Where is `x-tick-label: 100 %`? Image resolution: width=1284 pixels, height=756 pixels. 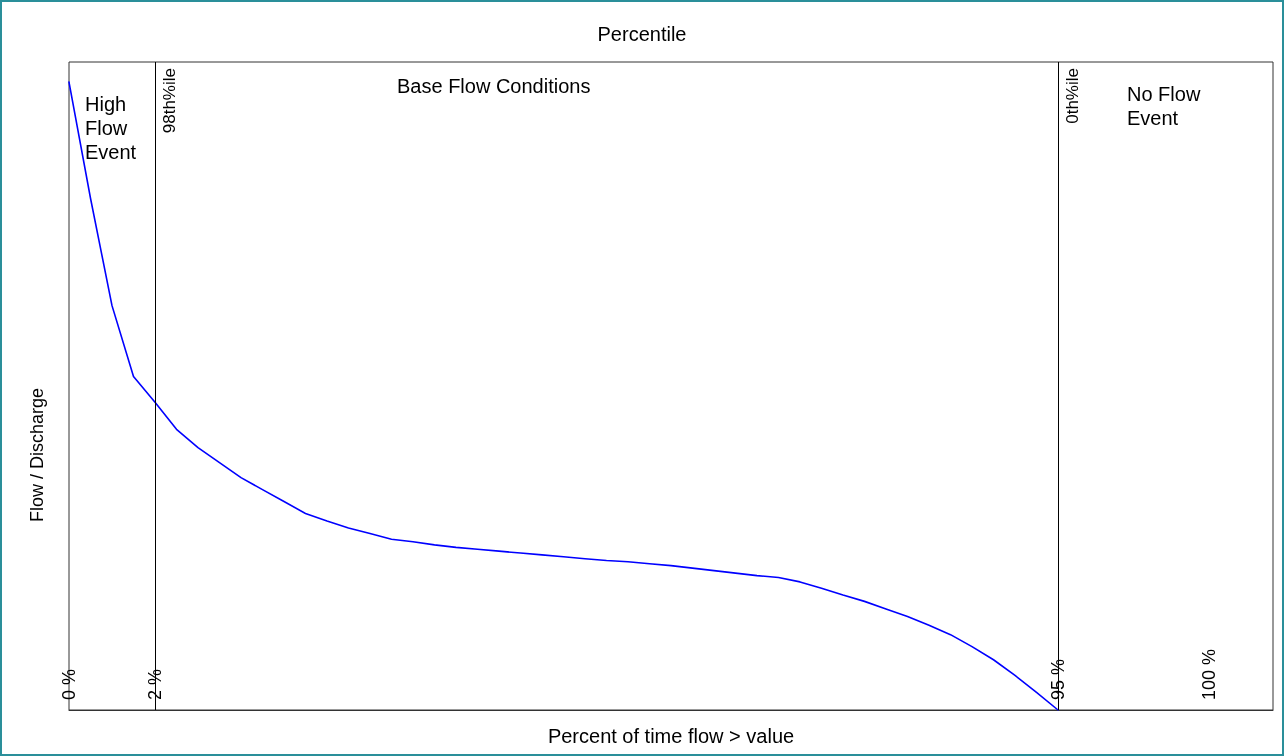 x-tick-label: 100 % is located at coordinates (1208, 674).